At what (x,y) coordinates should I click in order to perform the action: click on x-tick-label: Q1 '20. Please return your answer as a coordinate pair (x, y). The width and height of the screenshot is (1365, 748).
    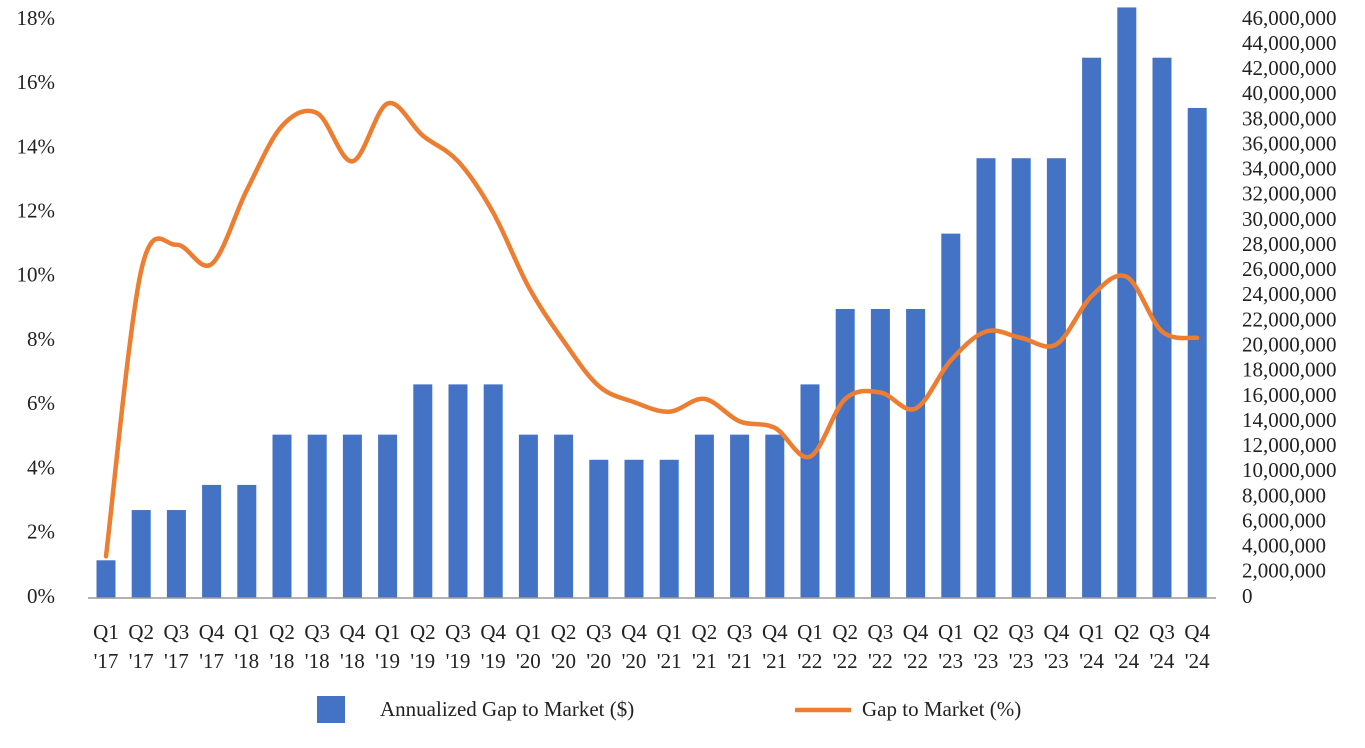
    Looking at the image, I should click on (528, 646).